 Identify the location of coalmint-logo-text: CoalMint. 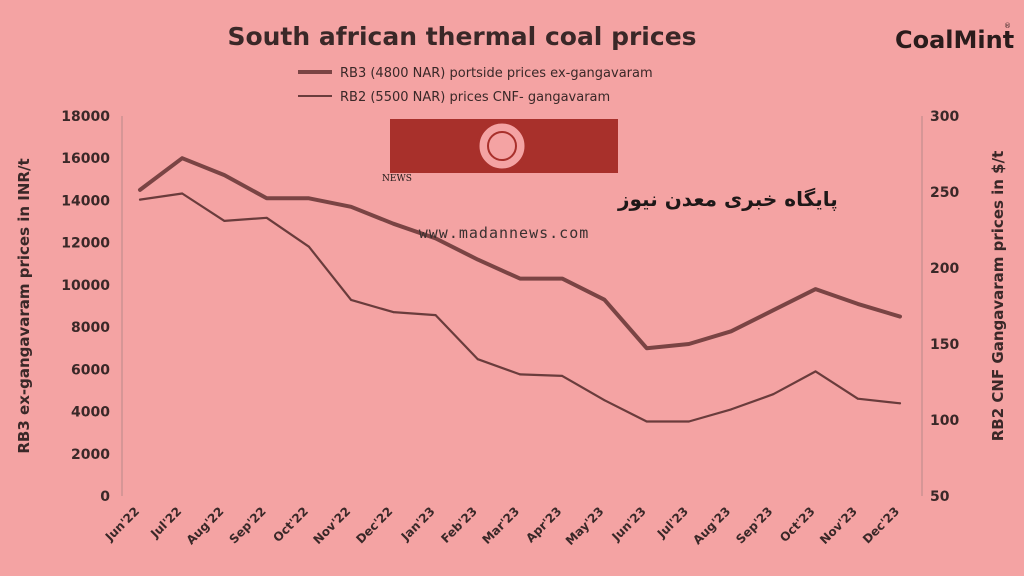
(954, 40).